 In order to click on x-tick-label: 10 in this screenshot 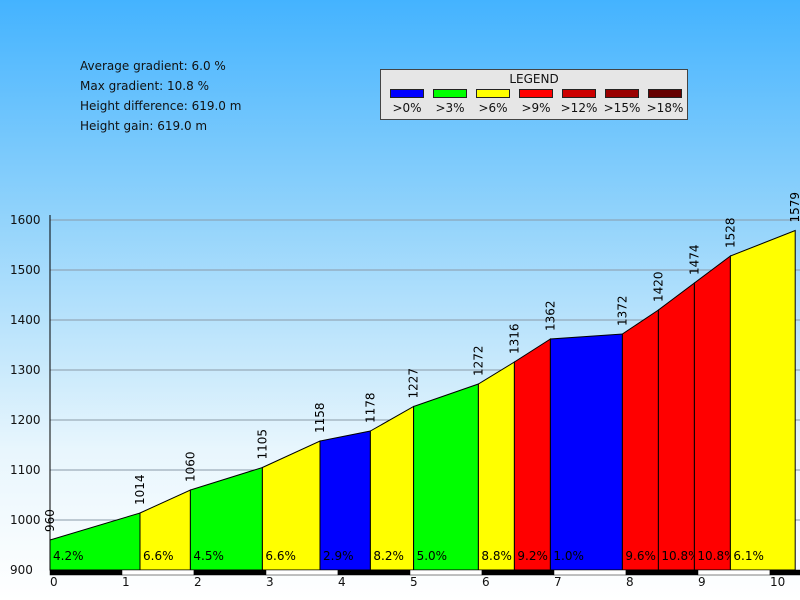, I will do `click(777, 582)`.